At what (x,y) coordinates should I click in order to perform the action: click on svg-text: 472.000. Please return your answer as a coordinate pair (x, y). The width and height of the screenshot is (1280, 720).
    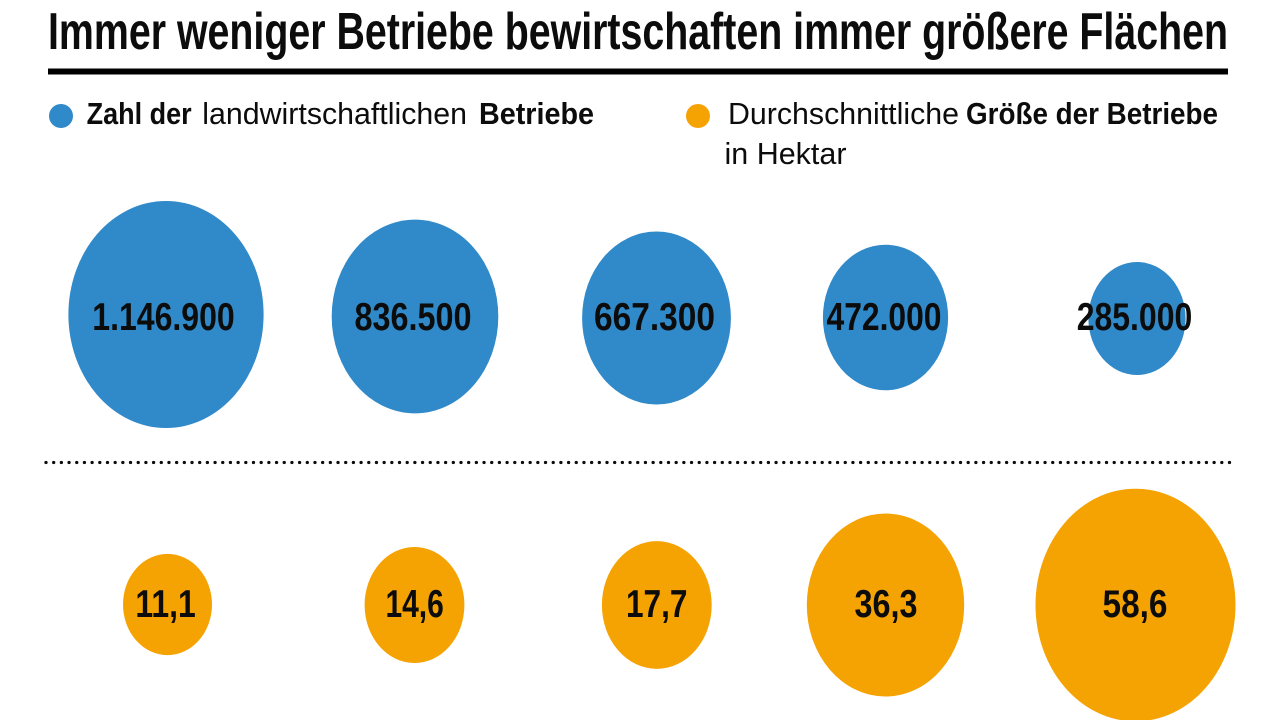
    Looking at the image, I should click on (884, 317).